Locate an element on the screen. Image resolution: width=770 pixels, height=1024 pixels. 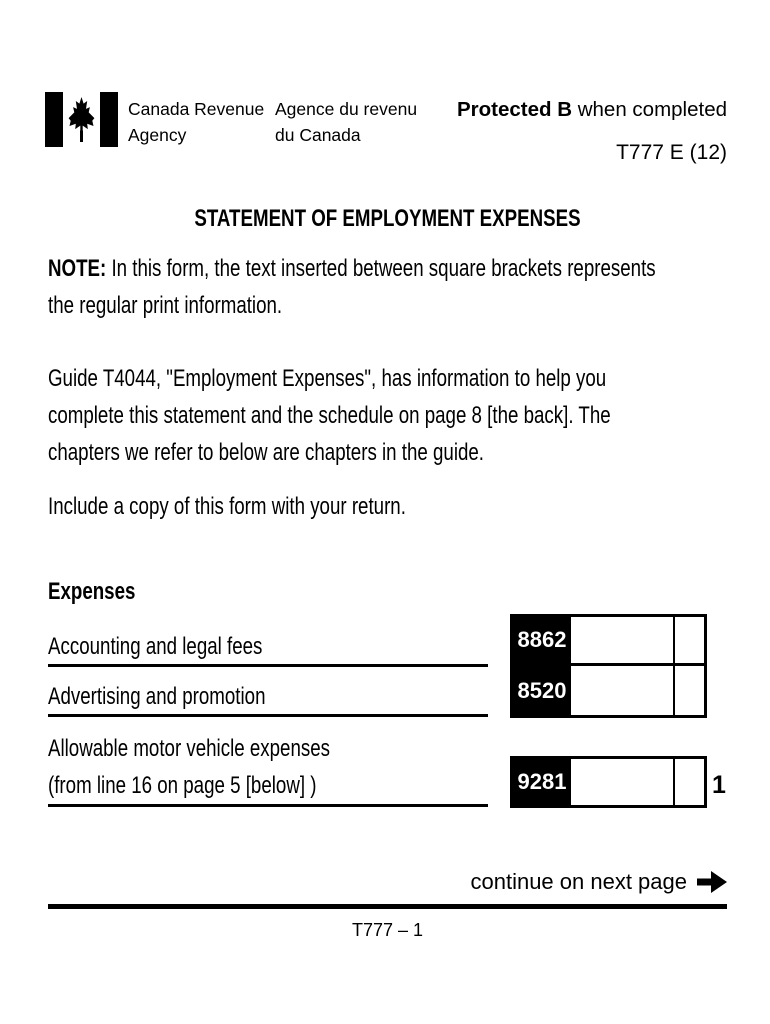
canada-flag-icon is located at coordinates (81, 119).